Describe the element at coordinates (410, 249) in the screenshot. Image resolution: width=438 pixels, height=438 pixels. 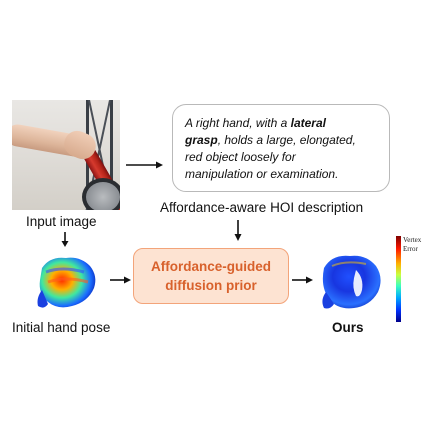
I see `colorbar-title-line-2: Error` at that location.